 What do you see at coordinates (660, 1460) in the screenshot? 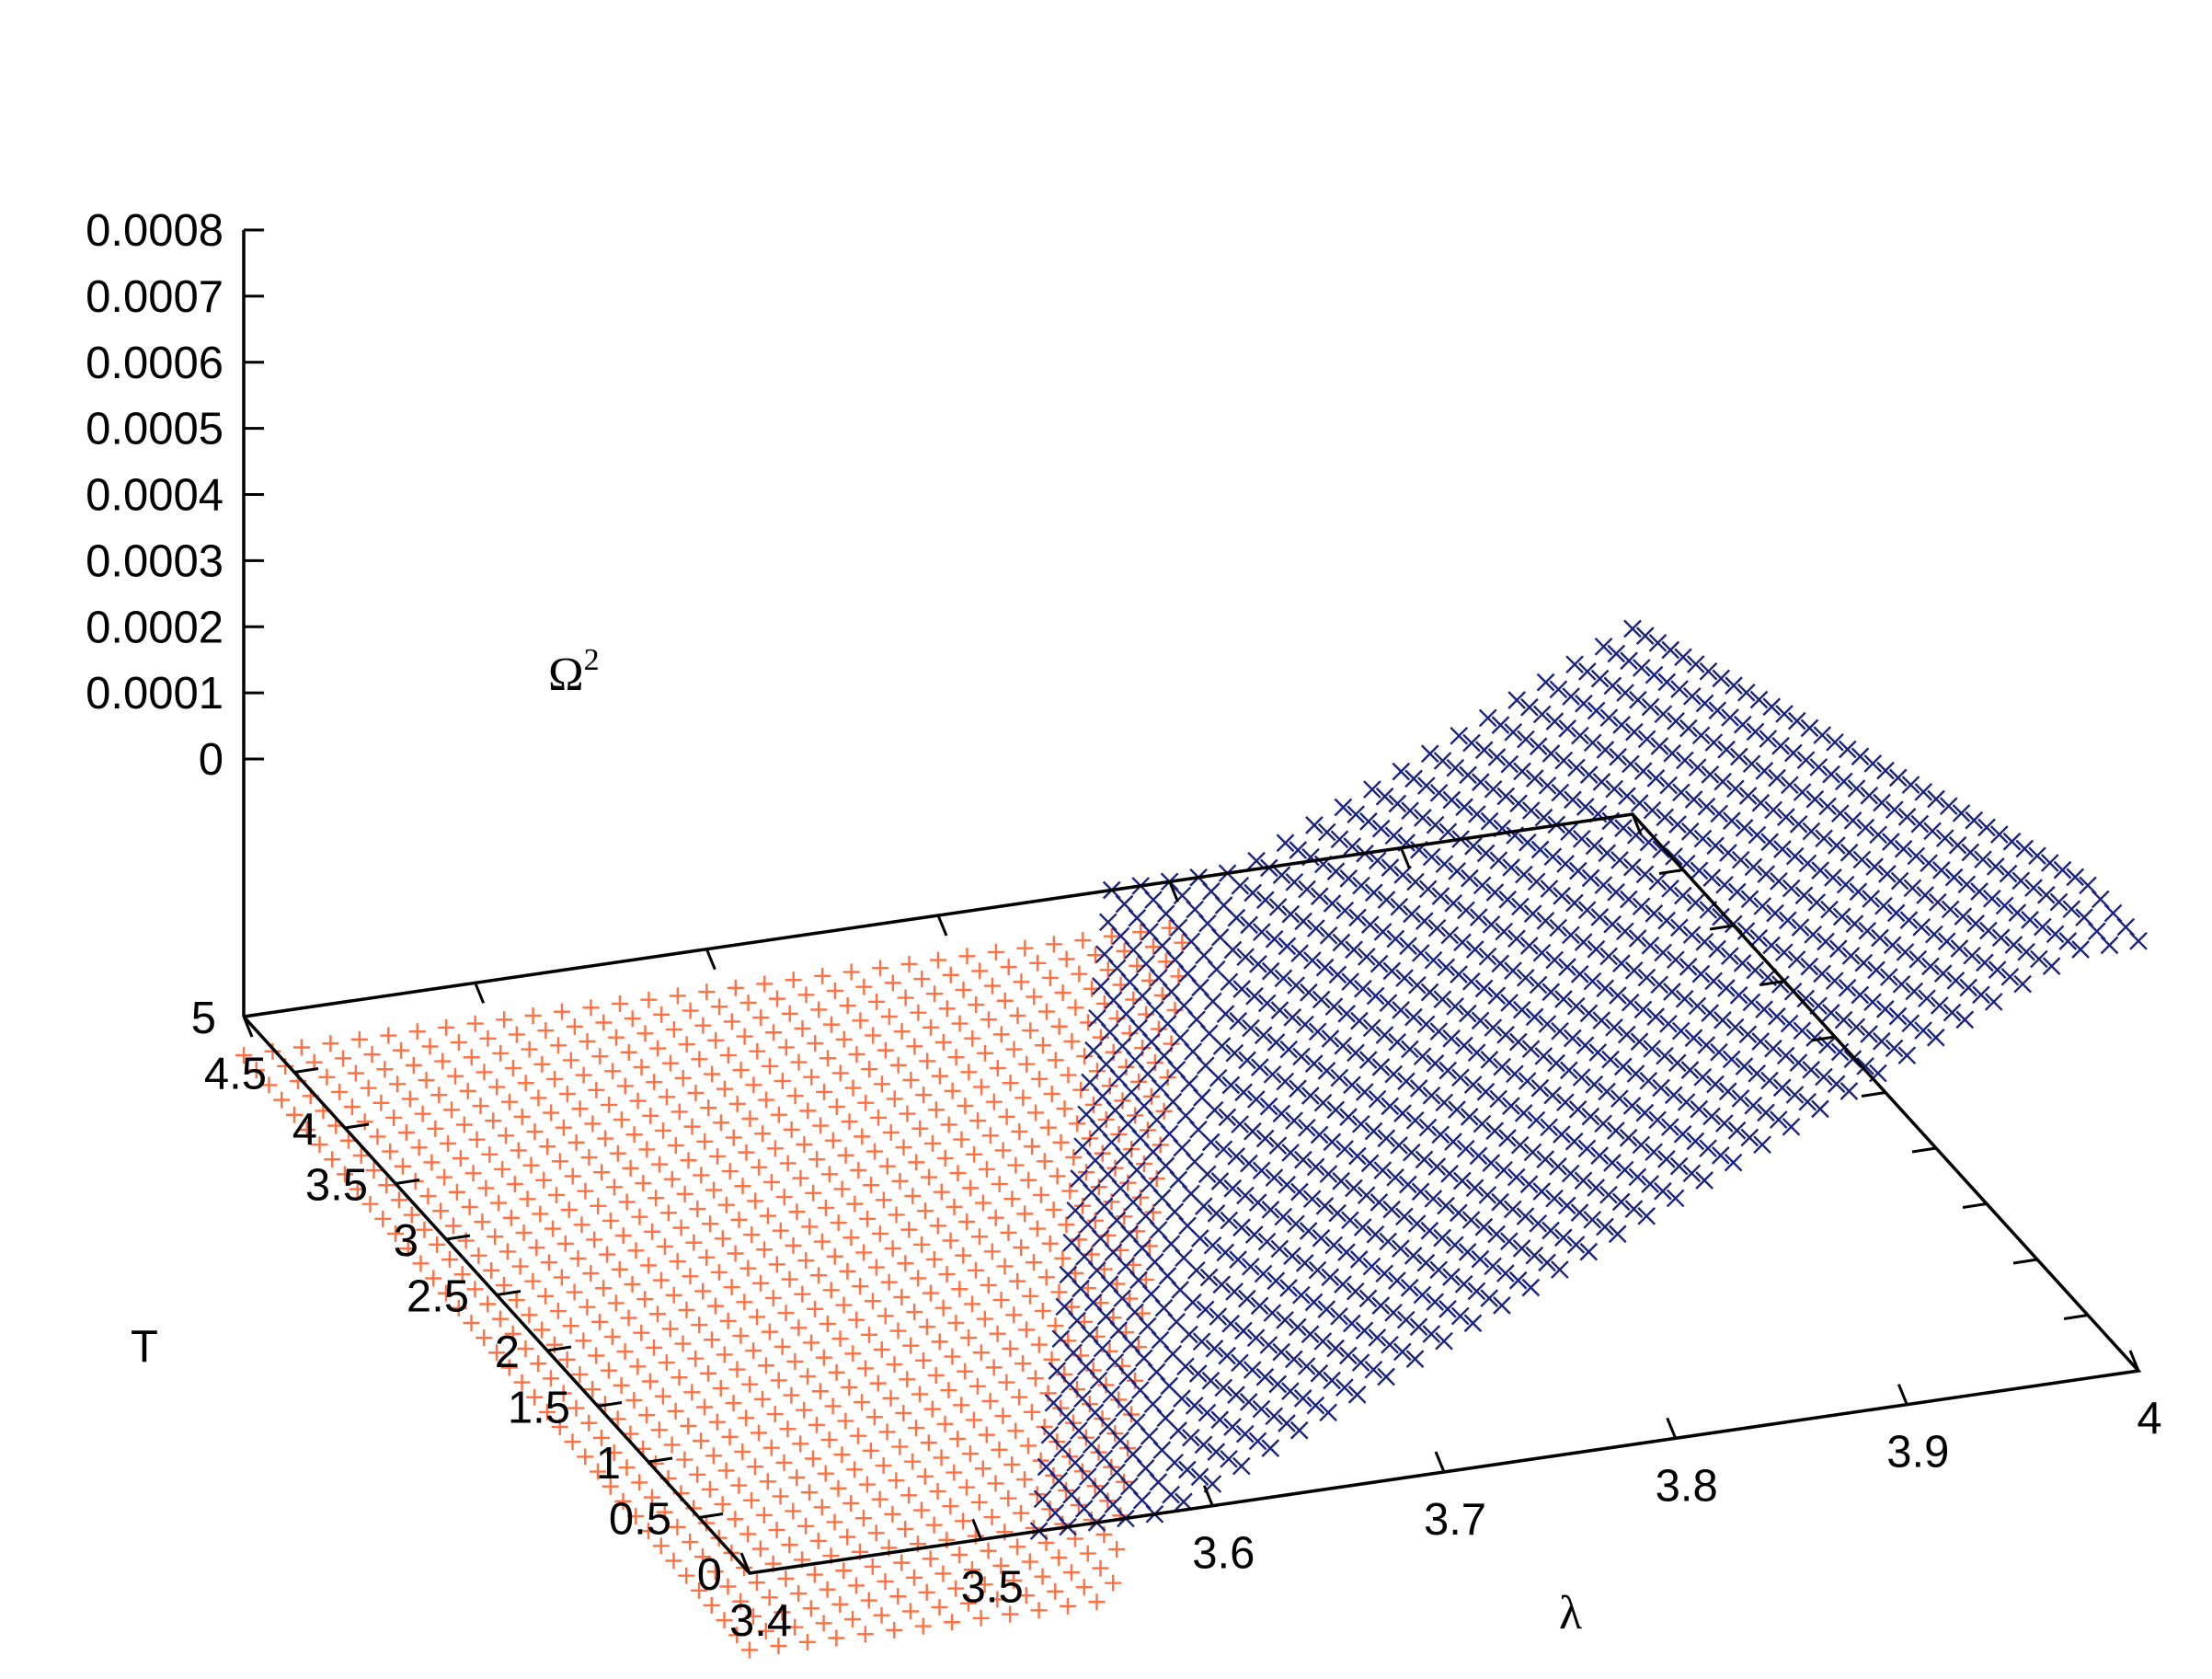
I see `y-tick` at bounding box center [660, 1460].